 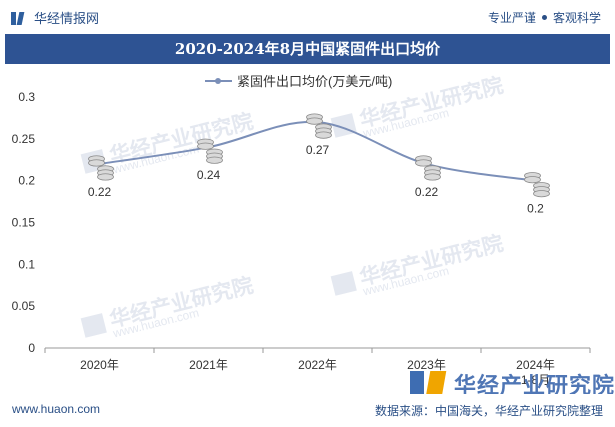 What do you see at coordinates (218, 81) in the screenshot?
I see `legend-marker` at bounding box center [218, 81].